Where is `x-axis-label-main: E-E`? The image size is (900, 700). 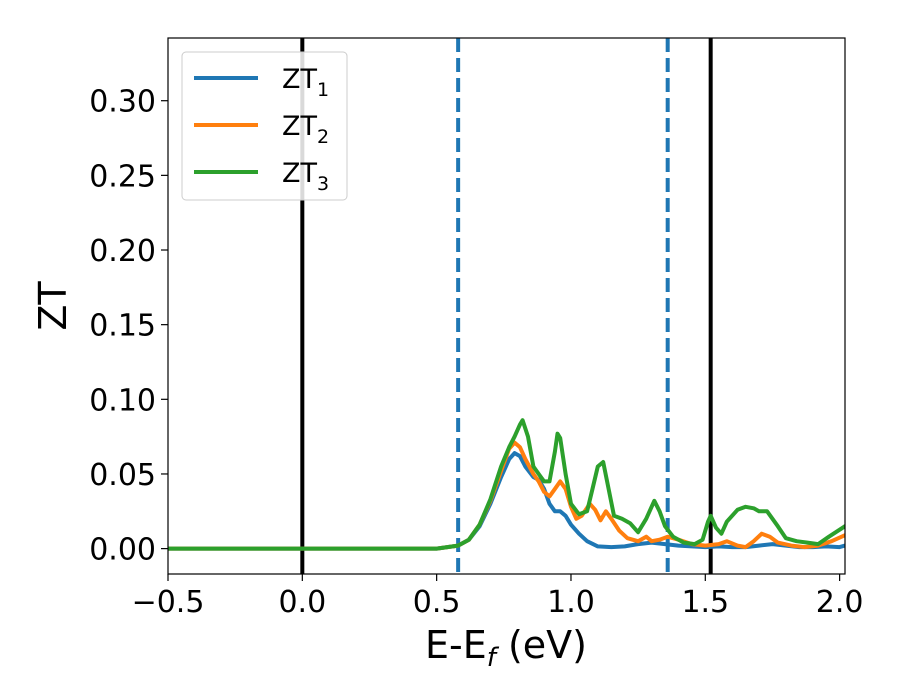
x-axis-label-main: E-E is located at coordinates (456, 645).